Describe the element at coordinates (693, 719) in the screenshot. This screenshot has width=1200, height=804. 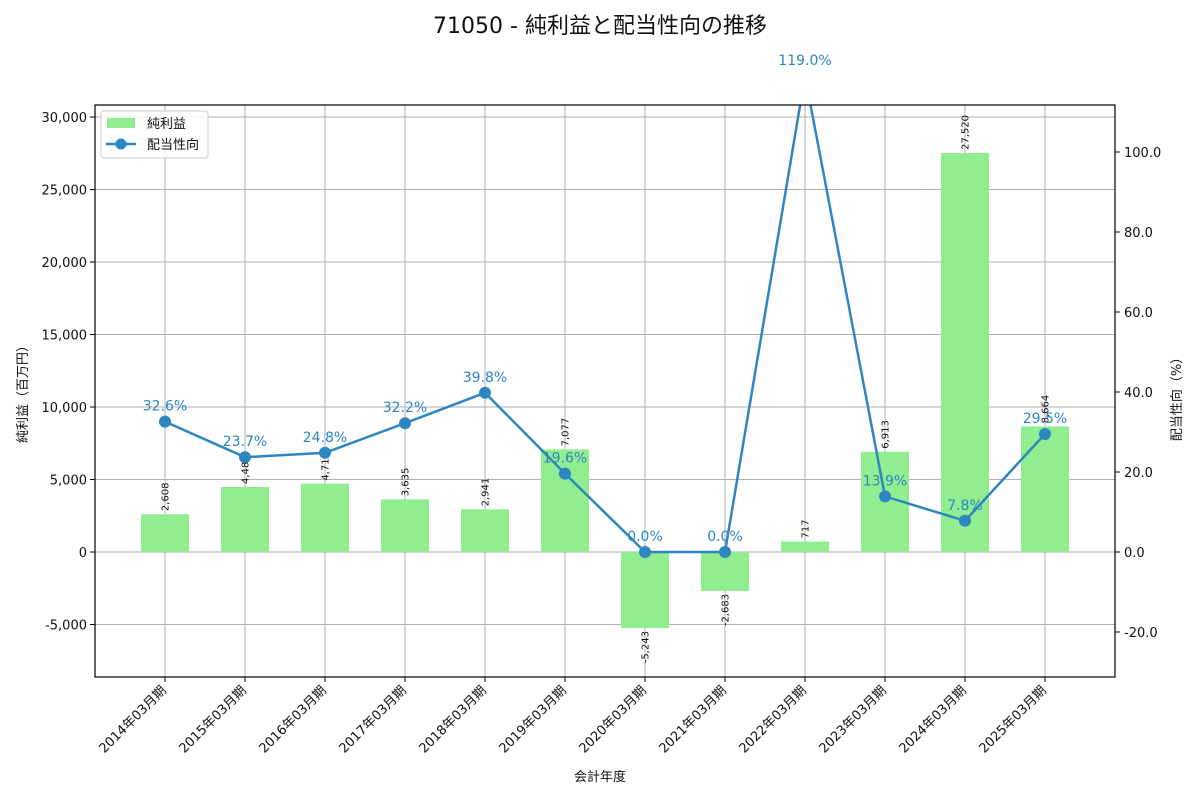
I see `x-tick-label: 2021年03月期` at that location.